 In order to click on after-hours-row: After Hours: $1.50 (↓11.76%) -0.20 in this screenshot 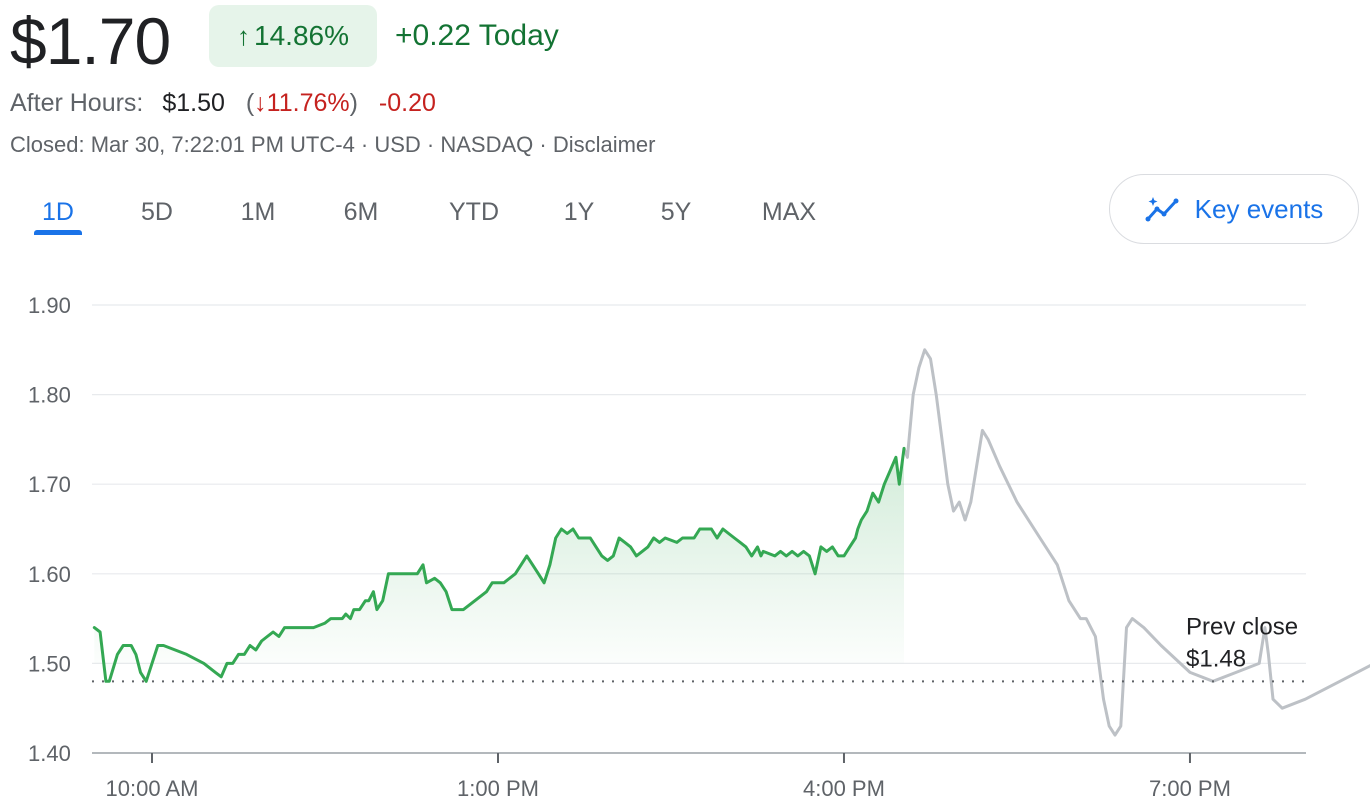, I will do `click(223, 103)`.